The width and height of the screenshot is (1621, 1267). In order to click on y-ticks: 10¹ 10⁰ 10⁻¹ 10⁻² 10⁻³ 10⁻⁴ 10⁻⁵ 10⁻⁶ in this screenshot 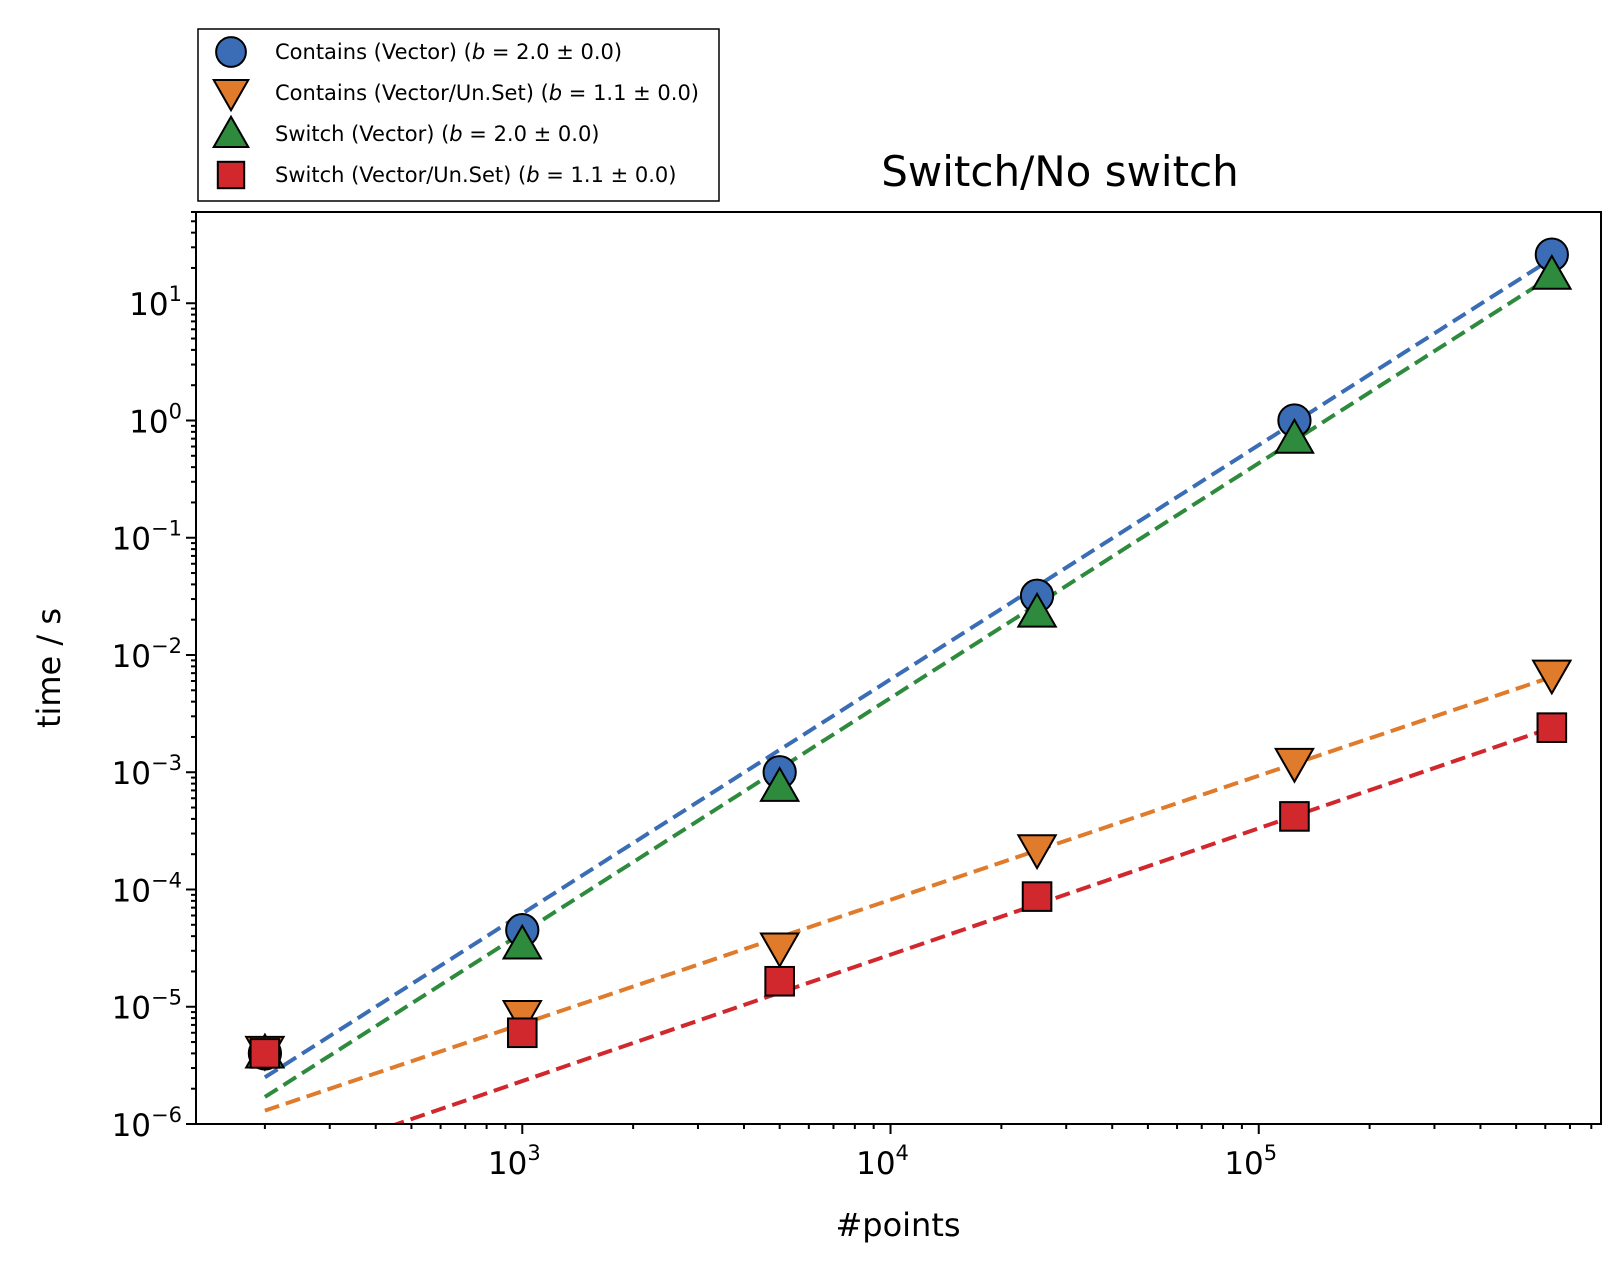, I will do `click(154, 677)`.